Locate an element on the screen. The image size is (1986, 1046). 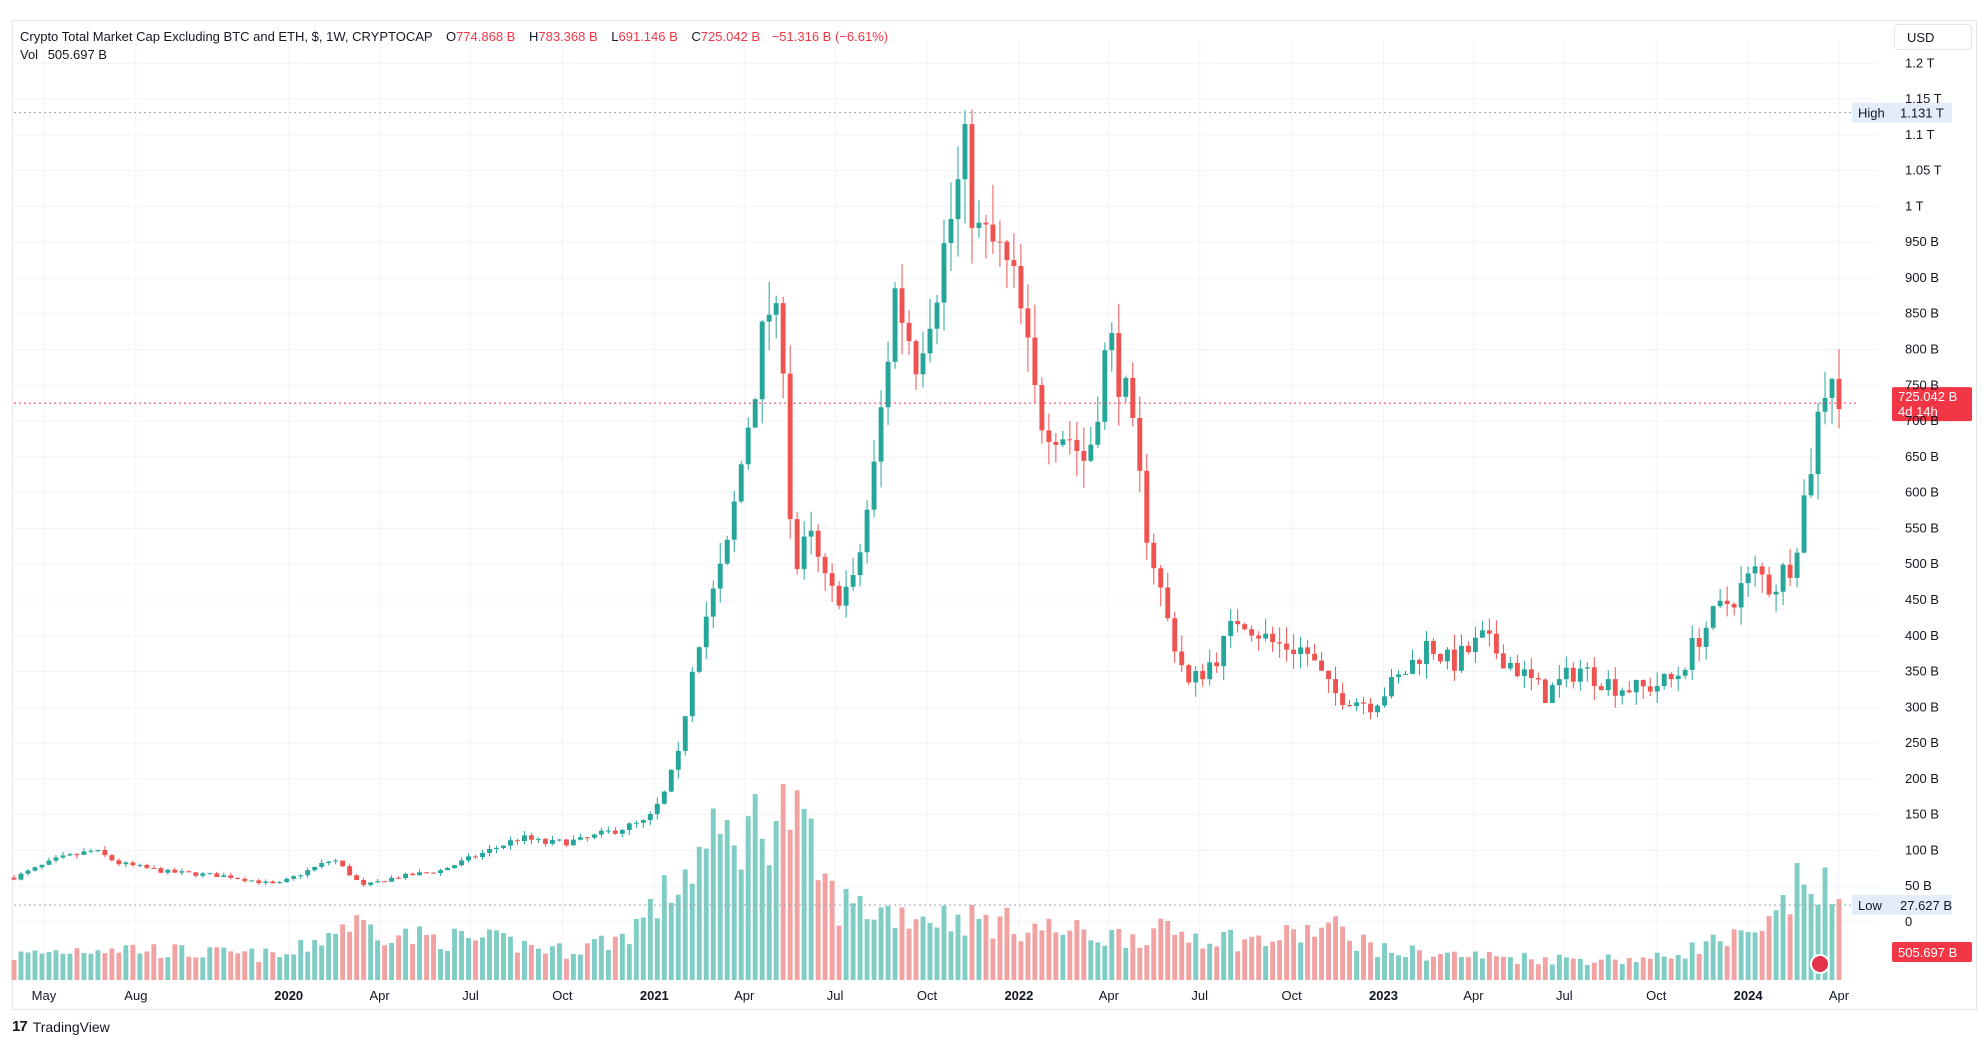
last-price-value: 725.042 B is located at coordinates (1927, 396).